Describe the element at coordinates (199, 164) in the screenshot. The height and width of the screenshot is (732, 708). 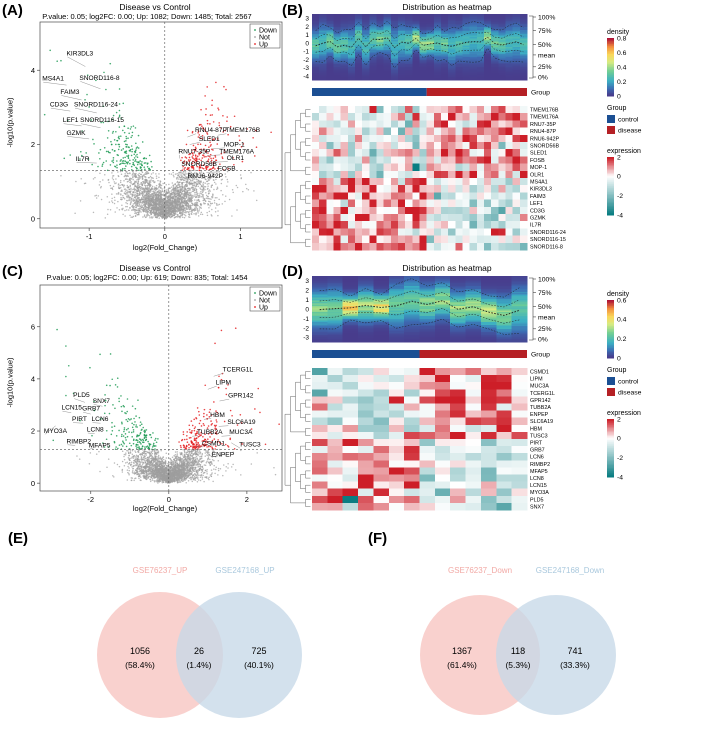
I see `gene-label: SNORD56B` at that location.